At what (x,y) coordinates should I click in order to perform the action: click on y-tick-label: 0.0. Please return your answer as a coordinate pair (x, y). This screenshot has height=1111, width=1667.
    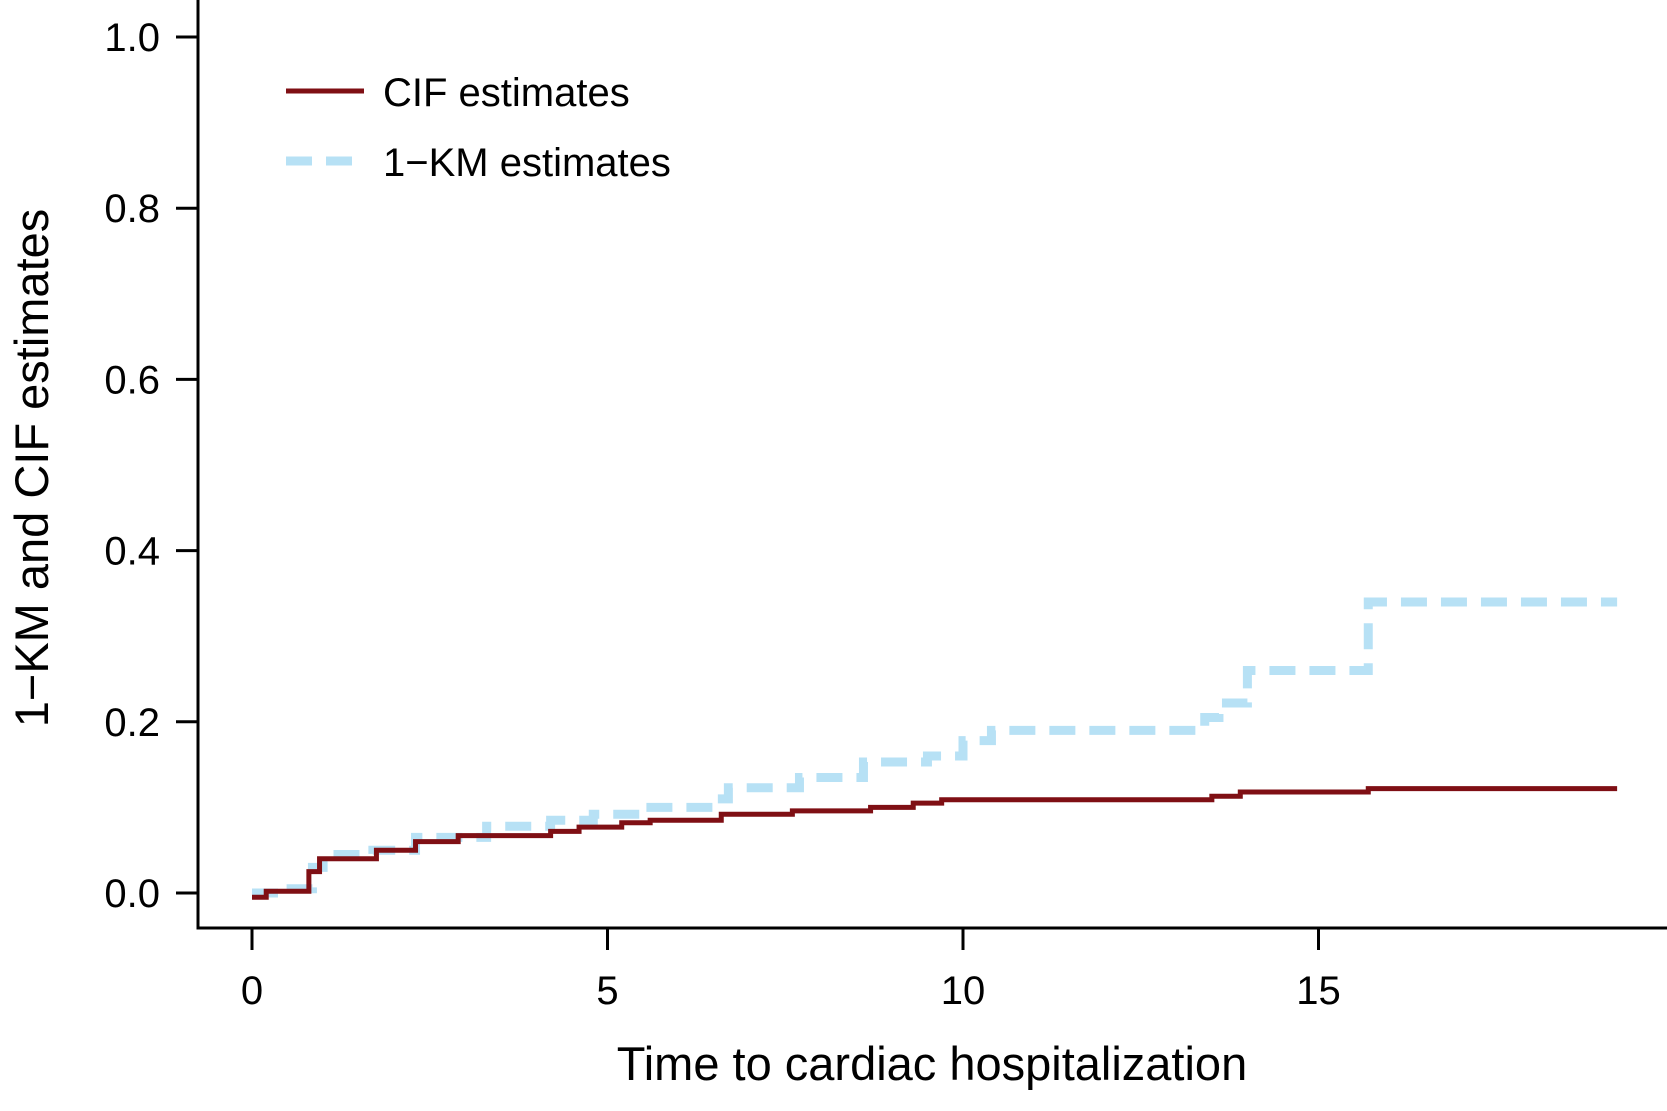
    Looking at the image, I should click on (132, 894).